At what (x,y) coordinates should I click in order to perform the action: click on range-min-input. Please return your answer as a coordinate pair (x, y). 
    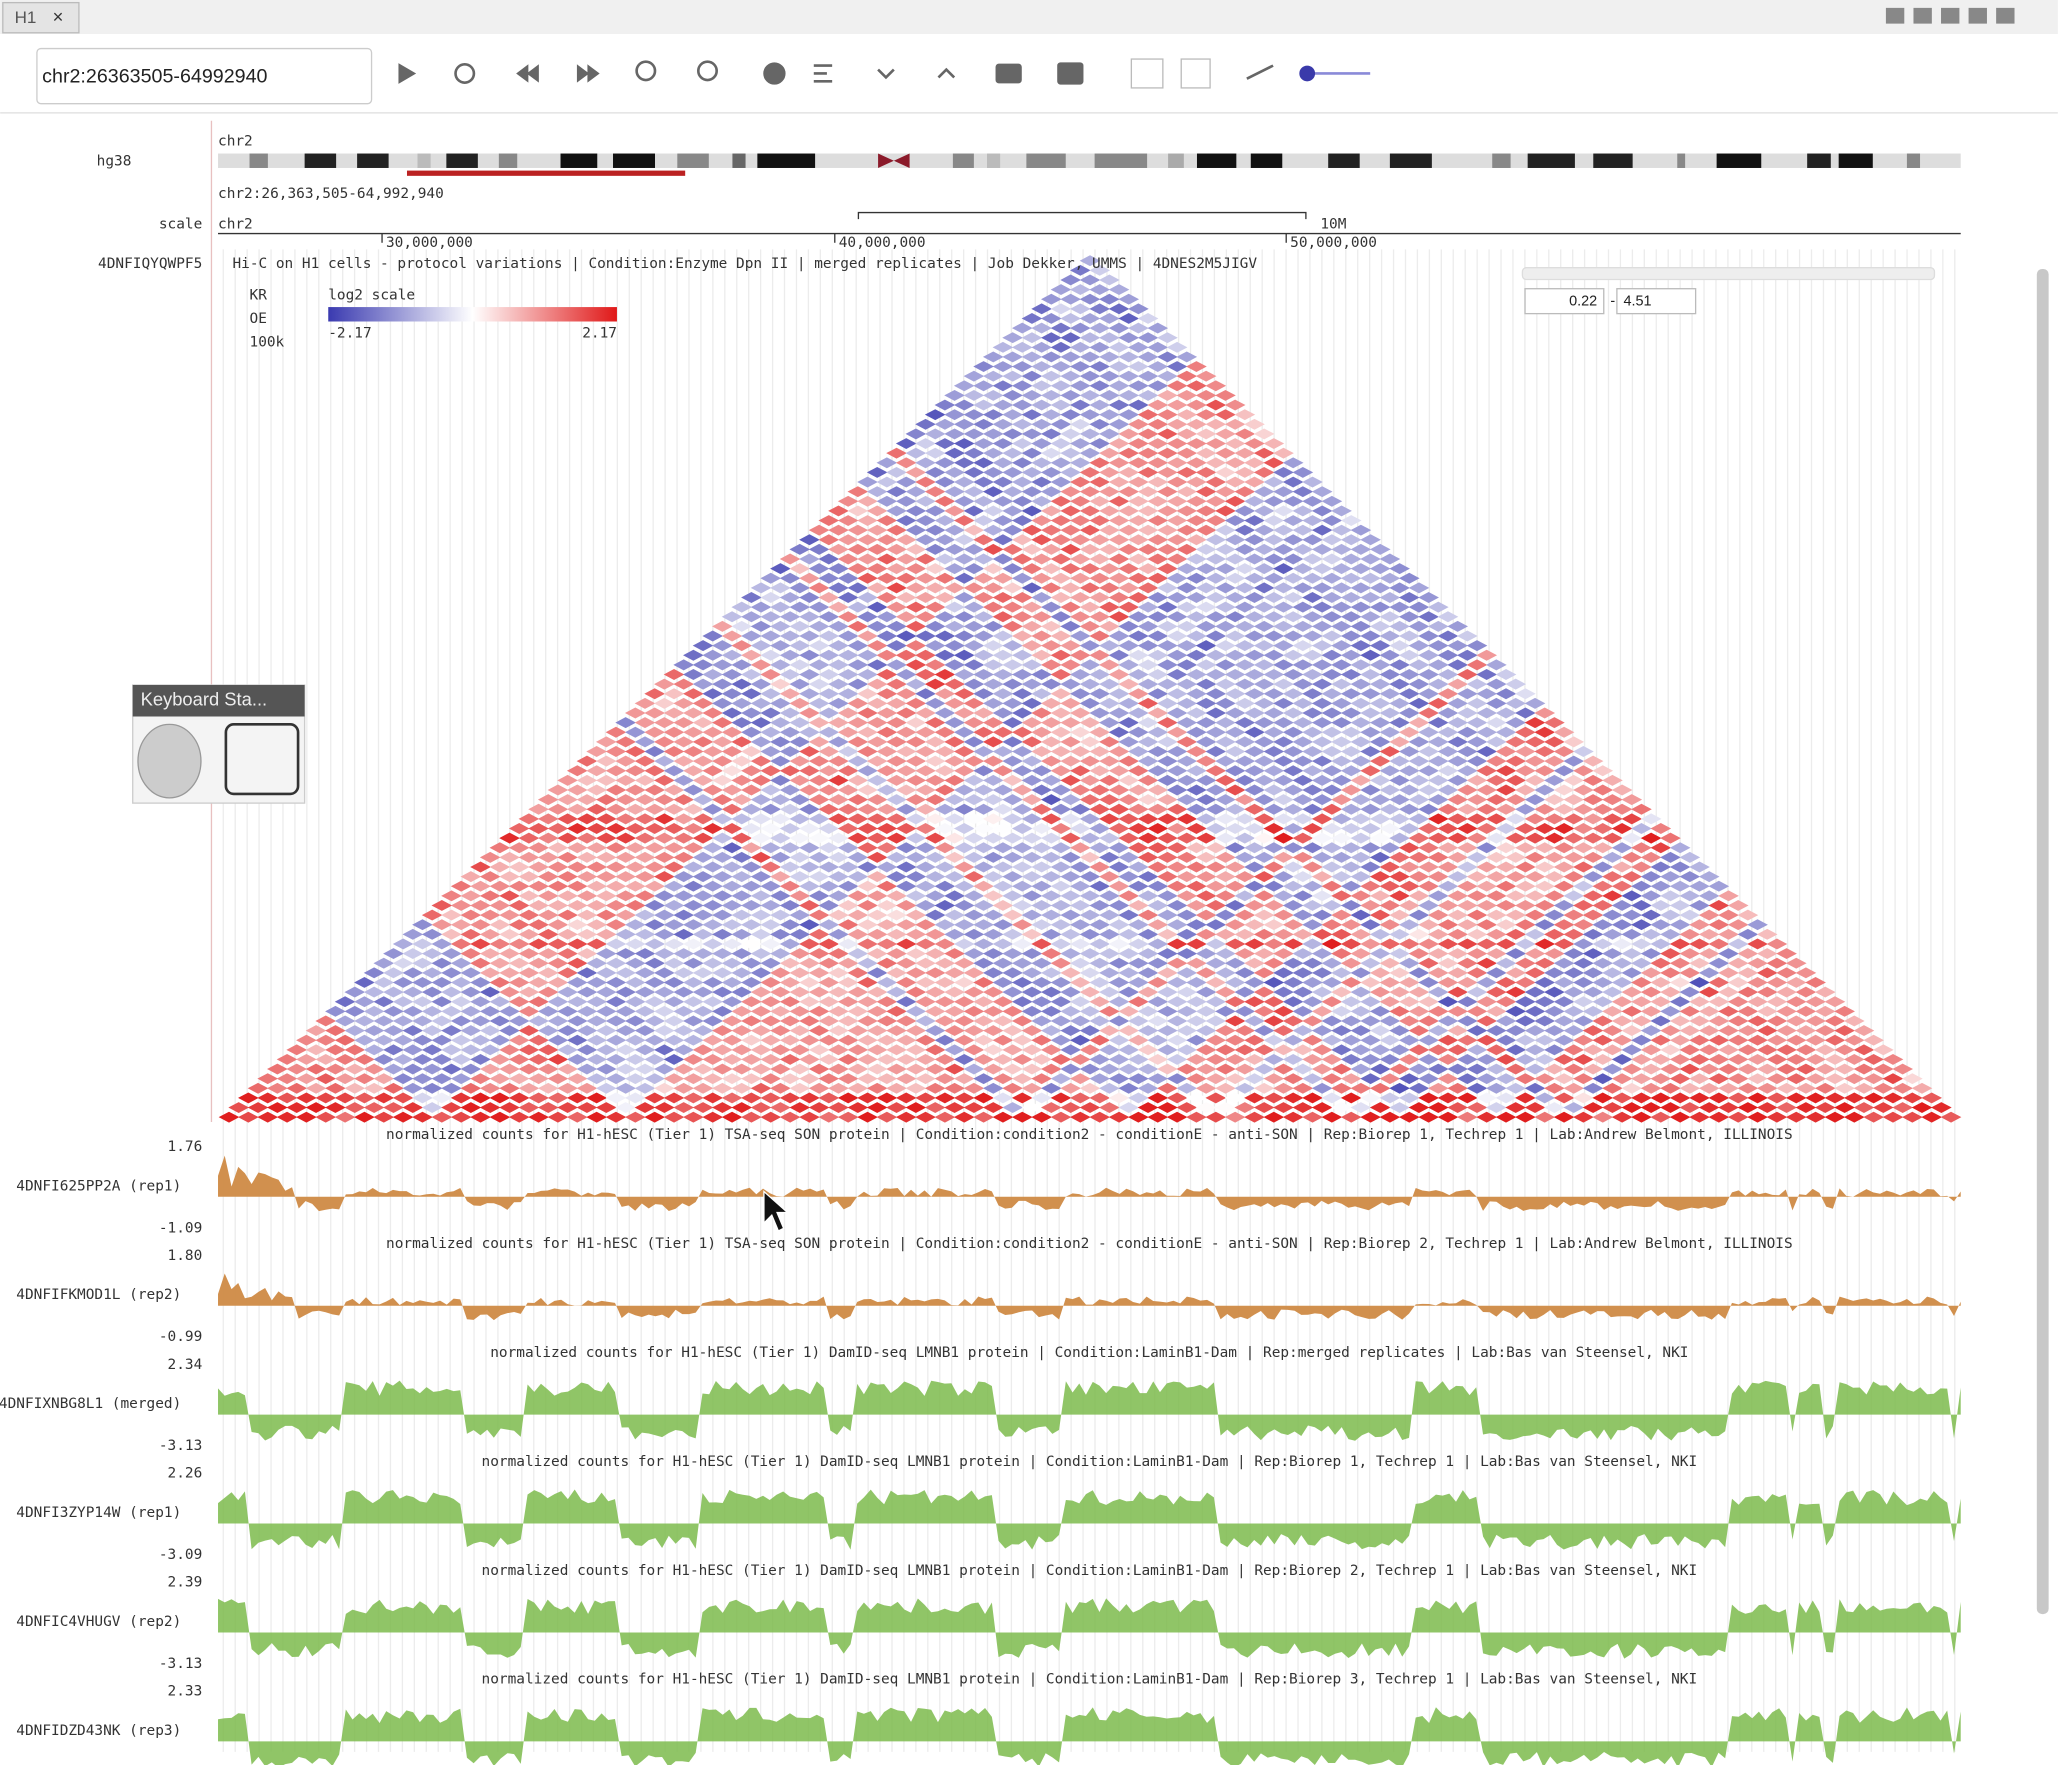
    Looking at the image, I should click on (1564, 301).